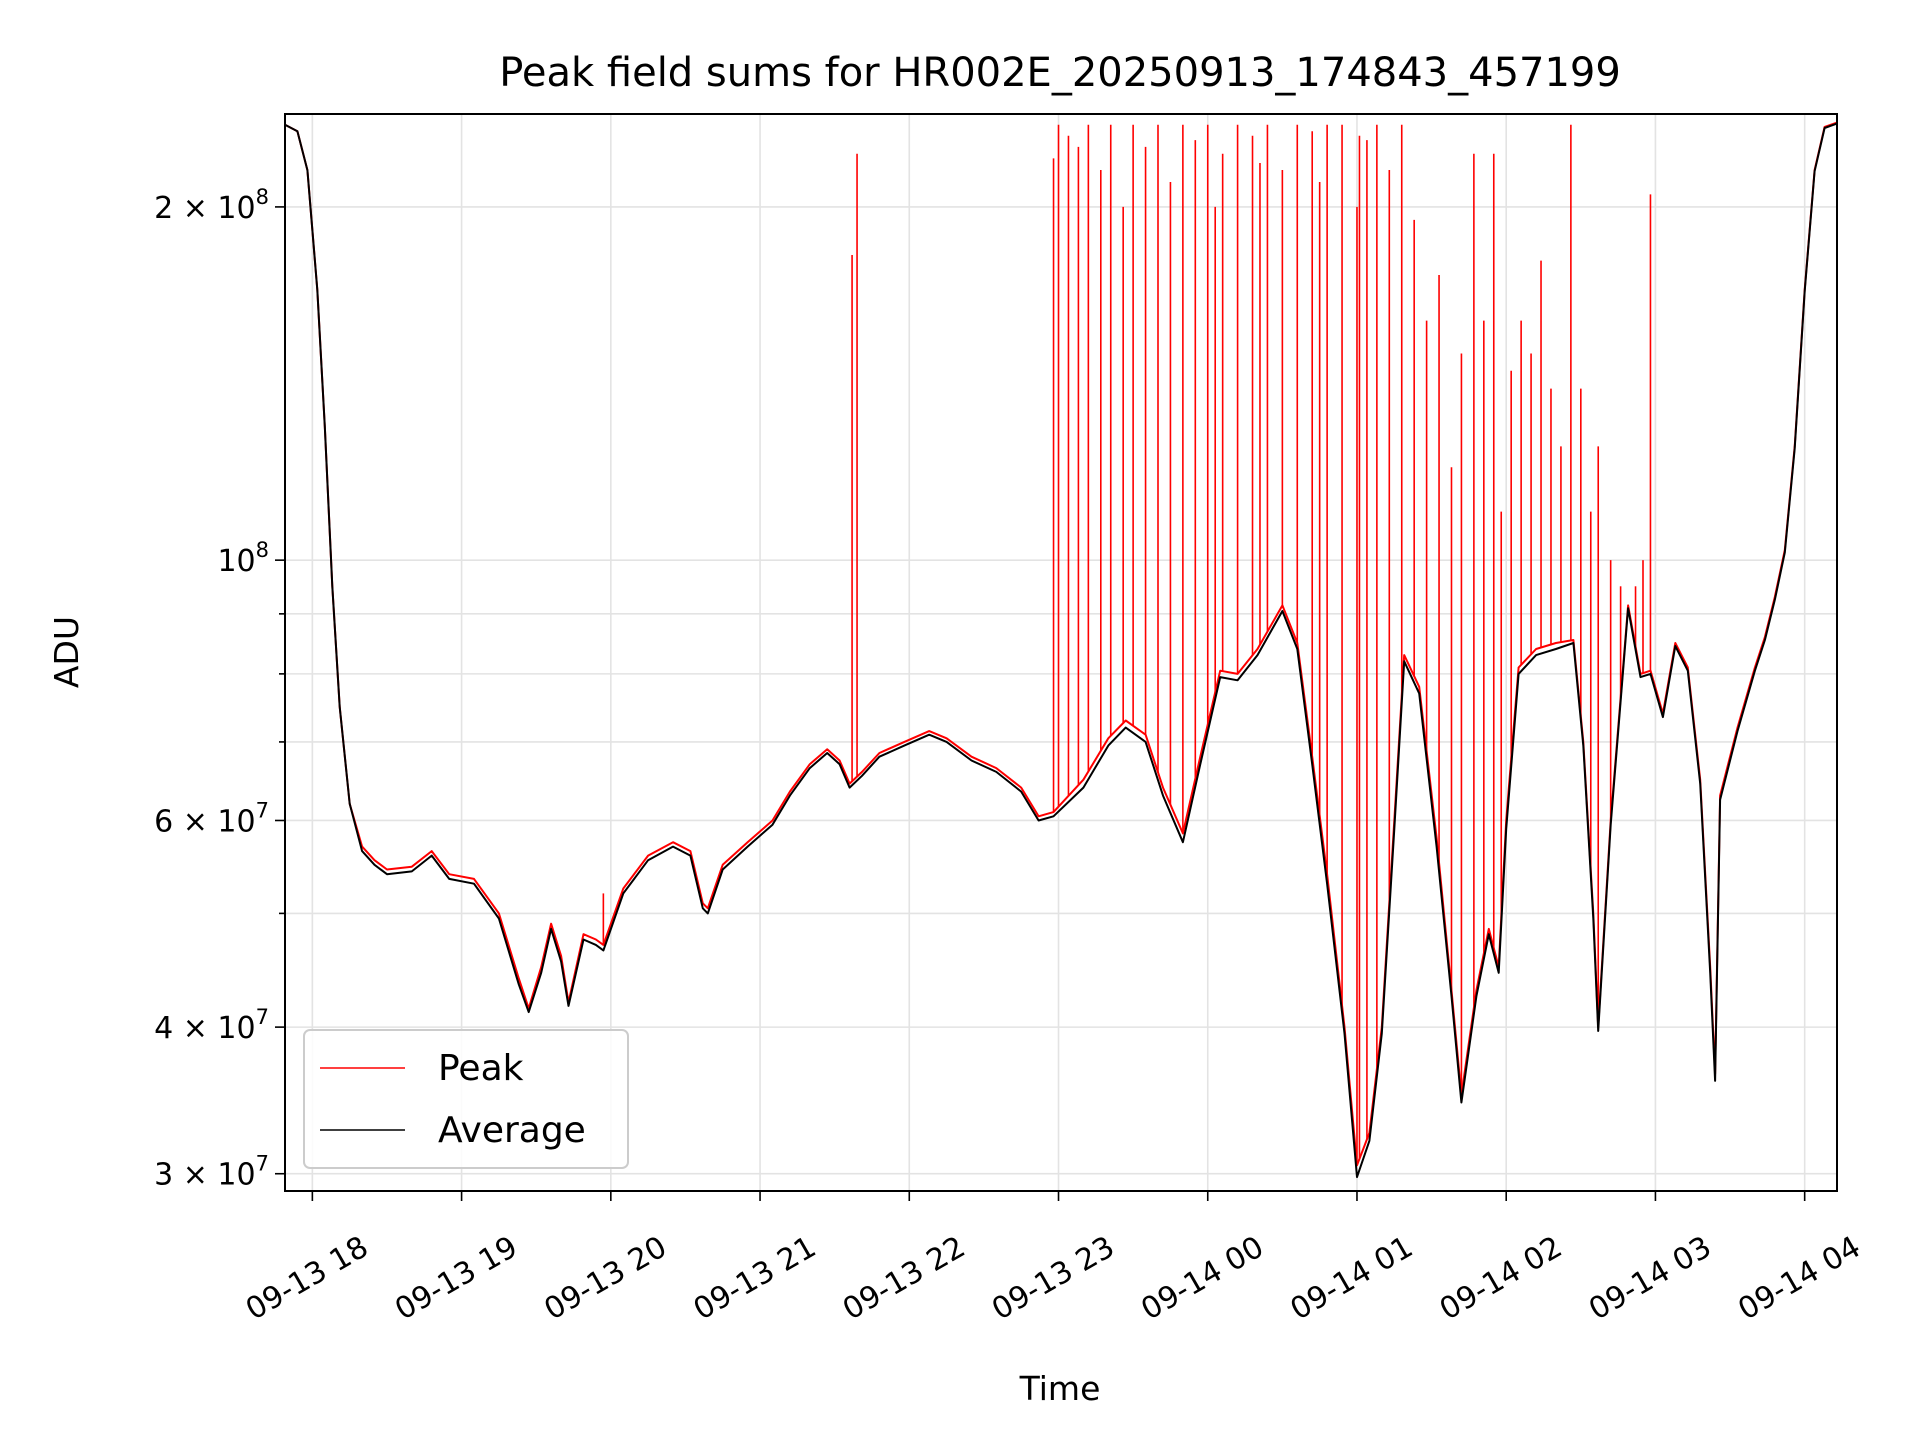  Describe the element at coordinates (211, 205) in the screenshot. I see `y-tick-label: 2 × 108` at that location.